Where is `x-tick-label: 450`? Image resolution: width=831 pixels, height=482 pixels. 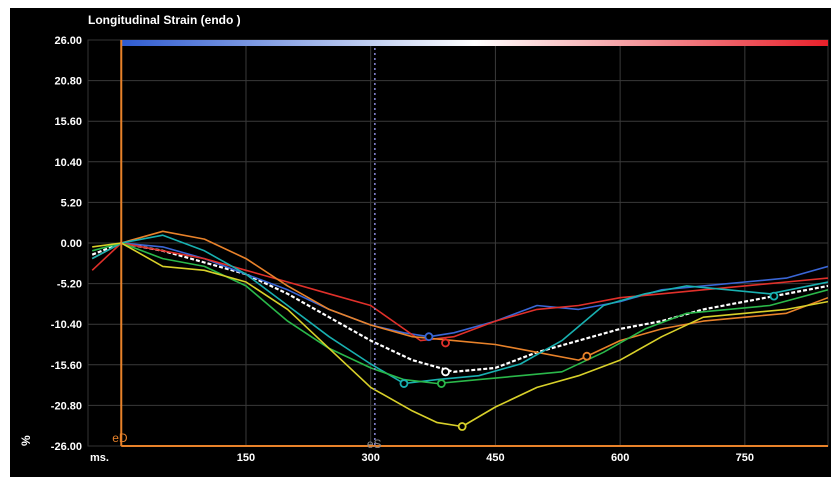 x-tick-label: 450 is located at coordinates (495, 458).